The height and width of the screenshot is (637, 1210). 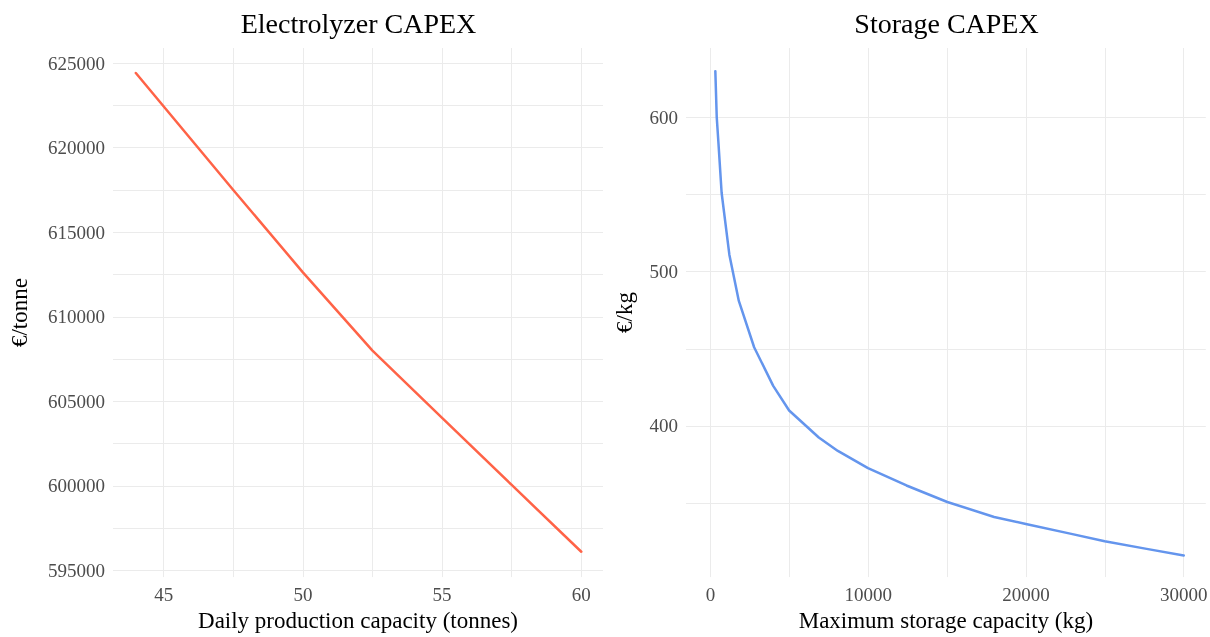 I want to click on y-tick-label: 600, so click(x=663, y=117).